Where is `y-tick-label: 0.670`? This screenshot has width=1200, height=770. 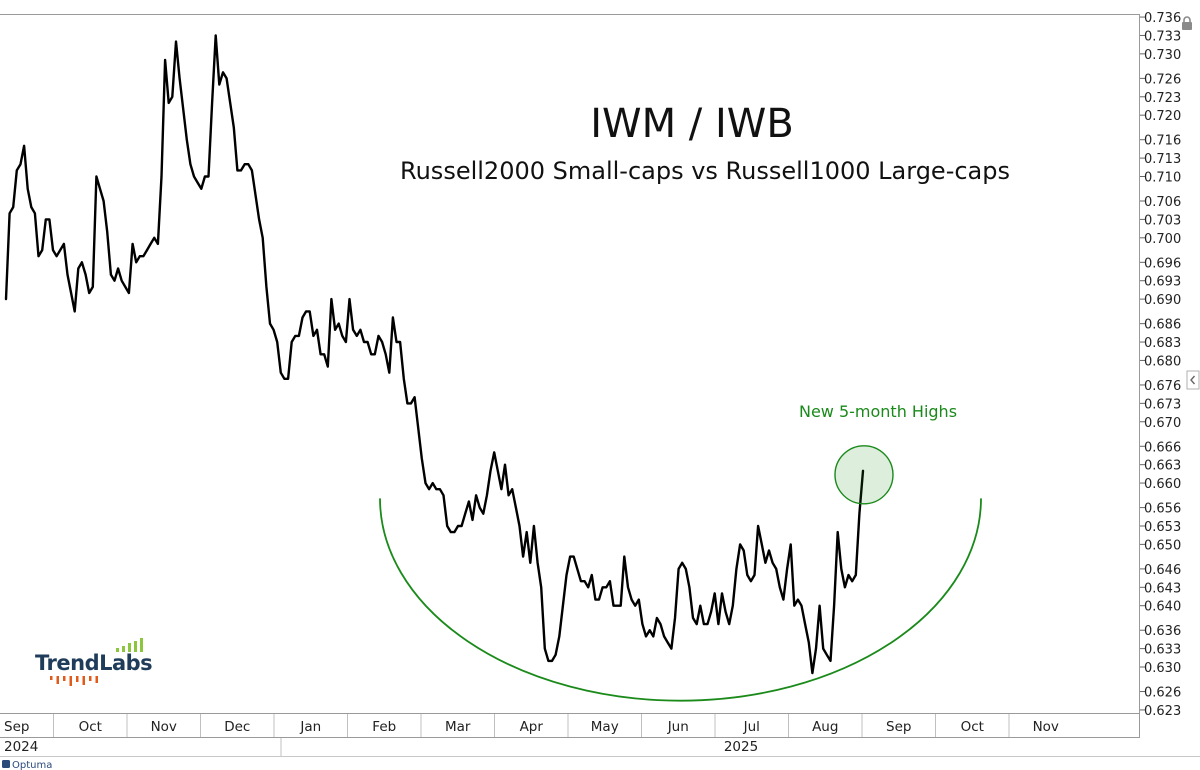
y-tick-label: 0.670 is located at coordinates (1162, 423).